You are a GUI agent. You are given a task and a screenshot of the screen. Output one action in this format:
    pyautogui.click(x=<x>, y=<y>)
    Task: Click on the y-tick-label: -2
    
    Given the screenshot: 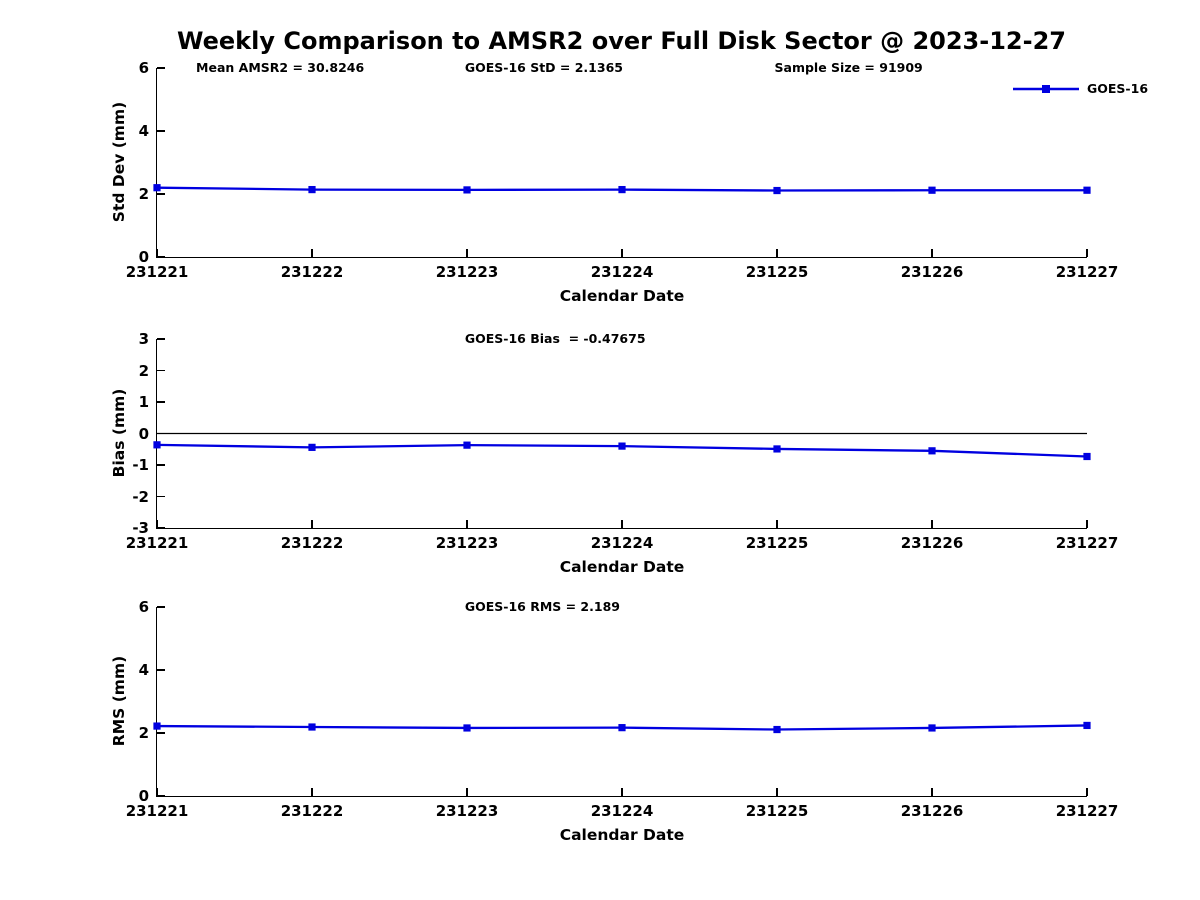 What is the action you would take?
    pyautogui.click(x=140, y=496)
    